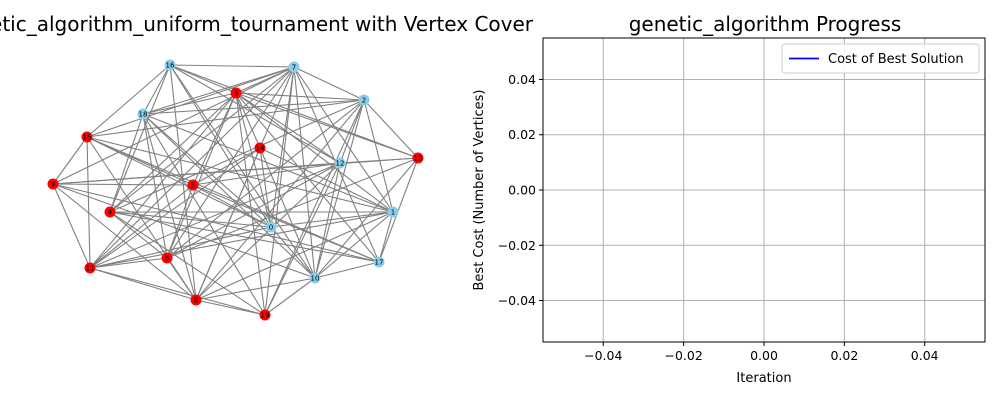 This screenshot has height=400, width=1000. I want to click on graph-node-label: 19, so click(265, 316).